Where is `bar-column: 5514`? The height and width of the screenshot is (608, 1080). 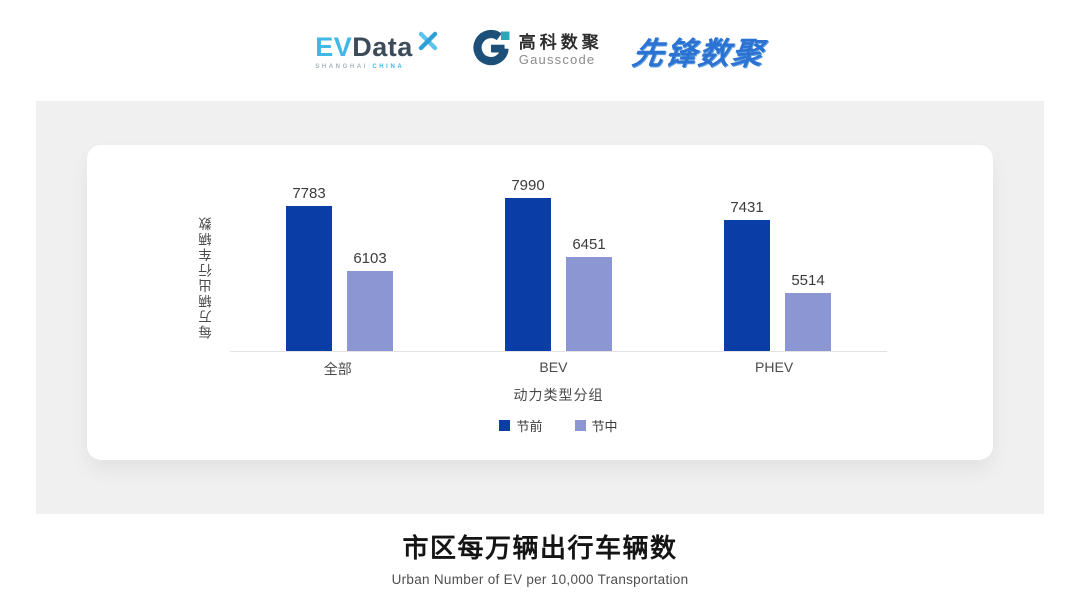
bar-column: 5514 is located at coordinates (808, 311).